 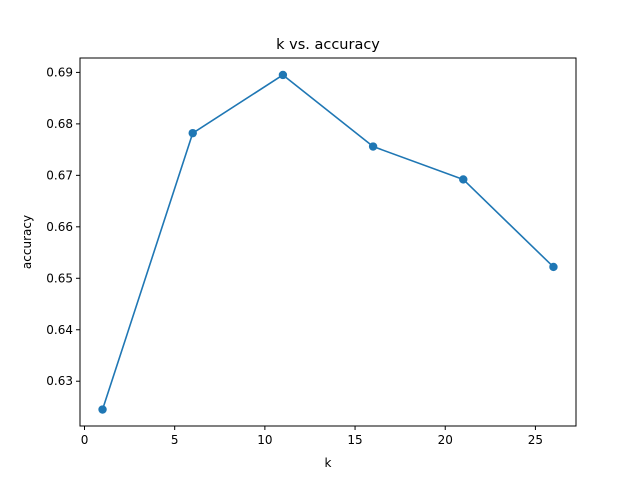 What do you see at coordinates (59, 278) in the screenshot?
I see `y-tick-label: 0.65` at bounding box center [59, 278].